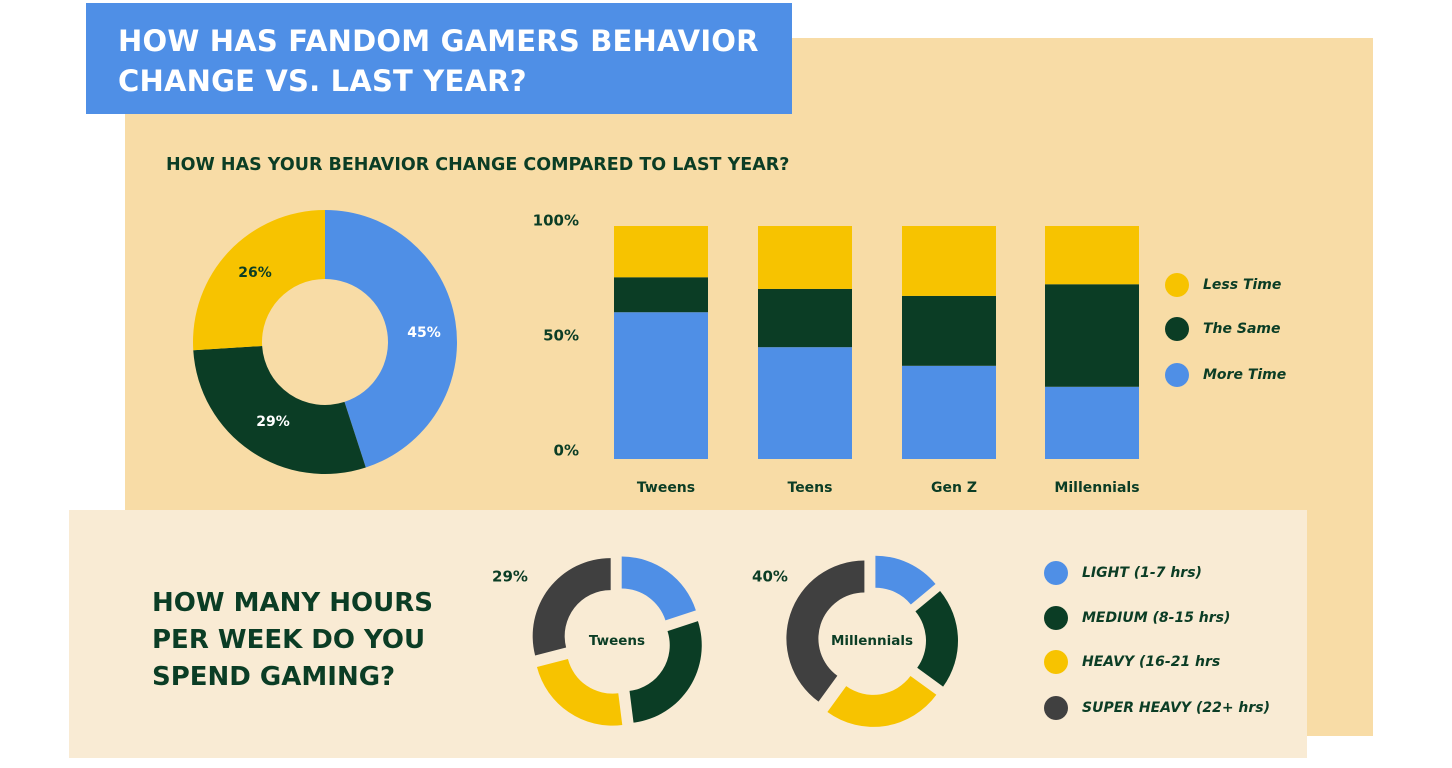  What do you see at coordinates (274, 677) in the screenshot?
I see `hours-title-line-3: SPEND GAMING?` at bounding box center [274, 677].